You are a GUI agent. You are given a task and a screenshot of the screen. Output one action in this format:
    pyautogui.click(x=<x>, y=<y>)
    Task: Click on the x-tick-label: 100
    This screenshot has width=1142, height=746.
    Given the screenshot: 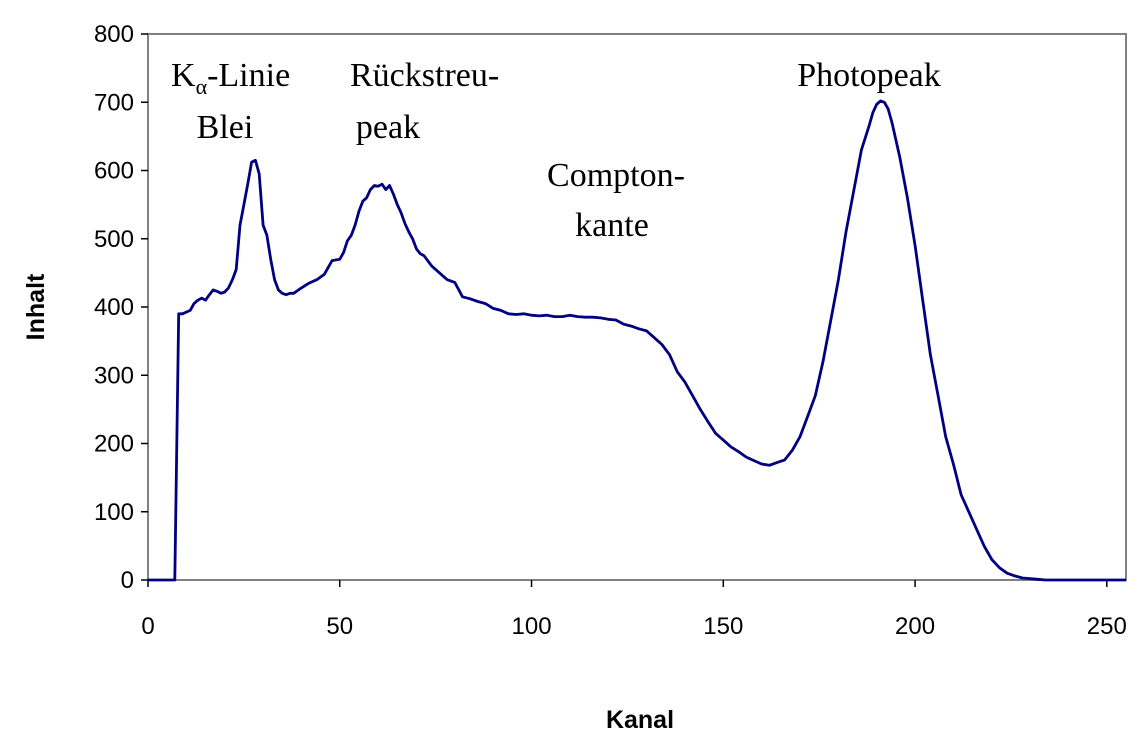 What is the action you would take?
    pyautogui.click(x=532, y=626)
    